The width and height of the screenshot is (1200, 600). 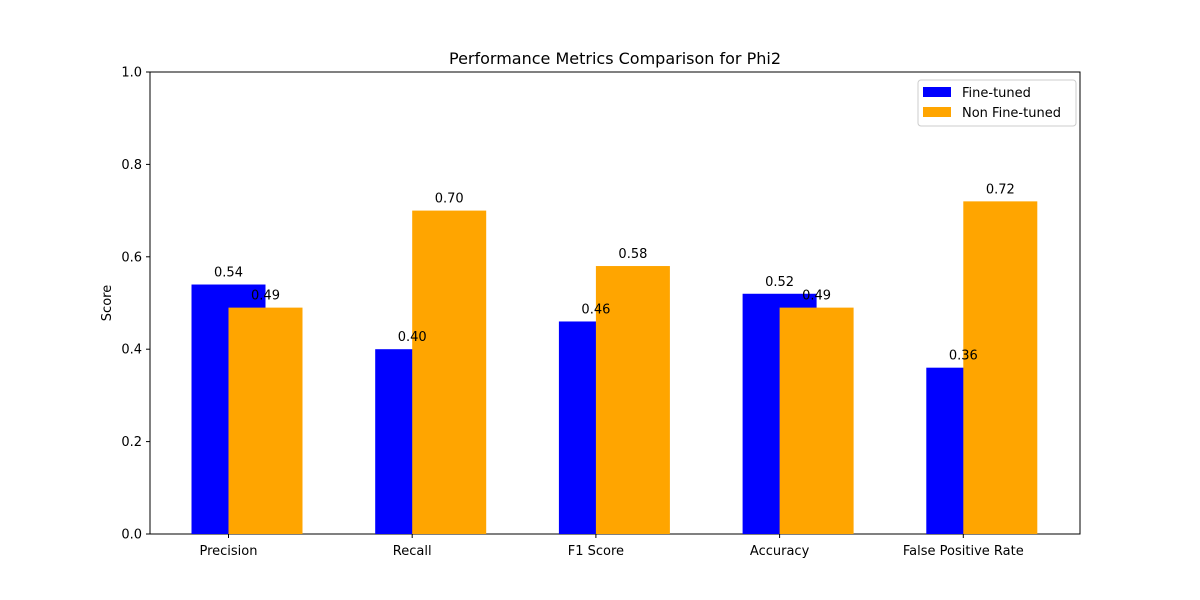 I want to click on x-tick-label: False Positive Rate, so click(x=963, y=551).